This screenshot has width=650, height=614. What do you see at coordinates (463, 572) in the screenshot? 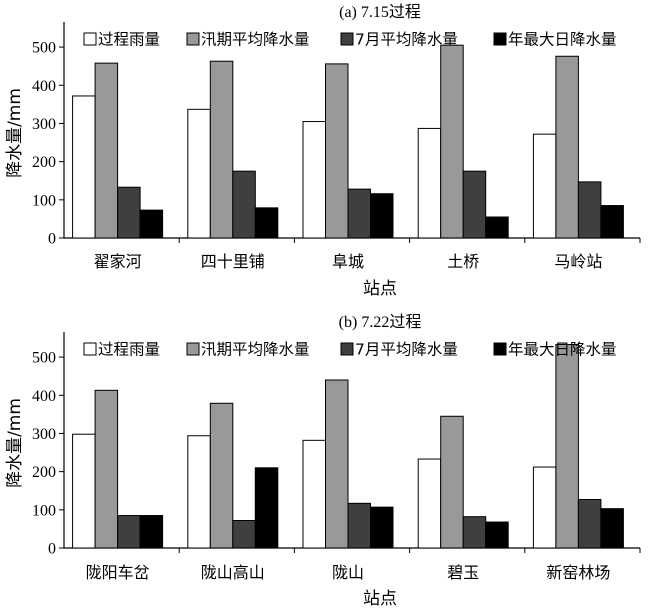
I see `x-category-label: 碧玉` at bounding box center [463, 572].